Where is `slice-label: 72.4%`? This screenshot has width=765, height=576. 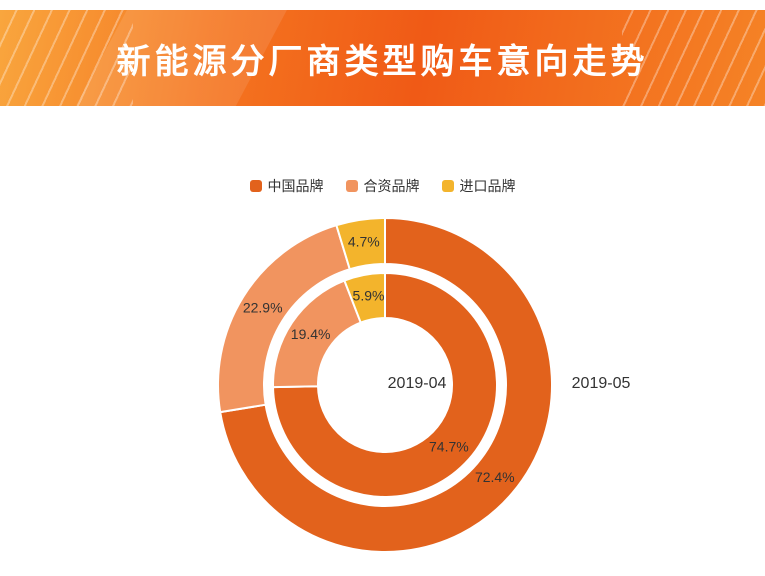
slice-label: 72.4% is located at coordinates (495, 477).